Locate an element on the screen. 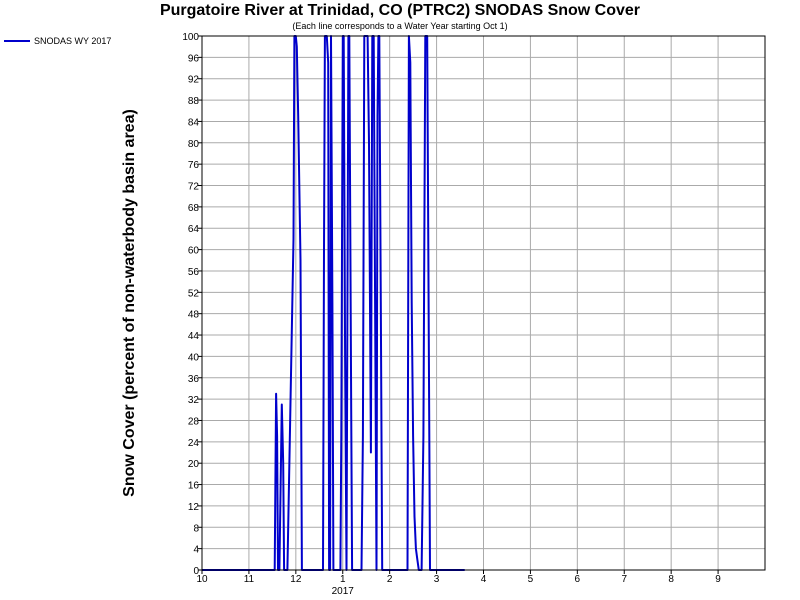 This screenshot has width=800, height=600. x-tick-label: 6 is located at coordinates (578, 579).